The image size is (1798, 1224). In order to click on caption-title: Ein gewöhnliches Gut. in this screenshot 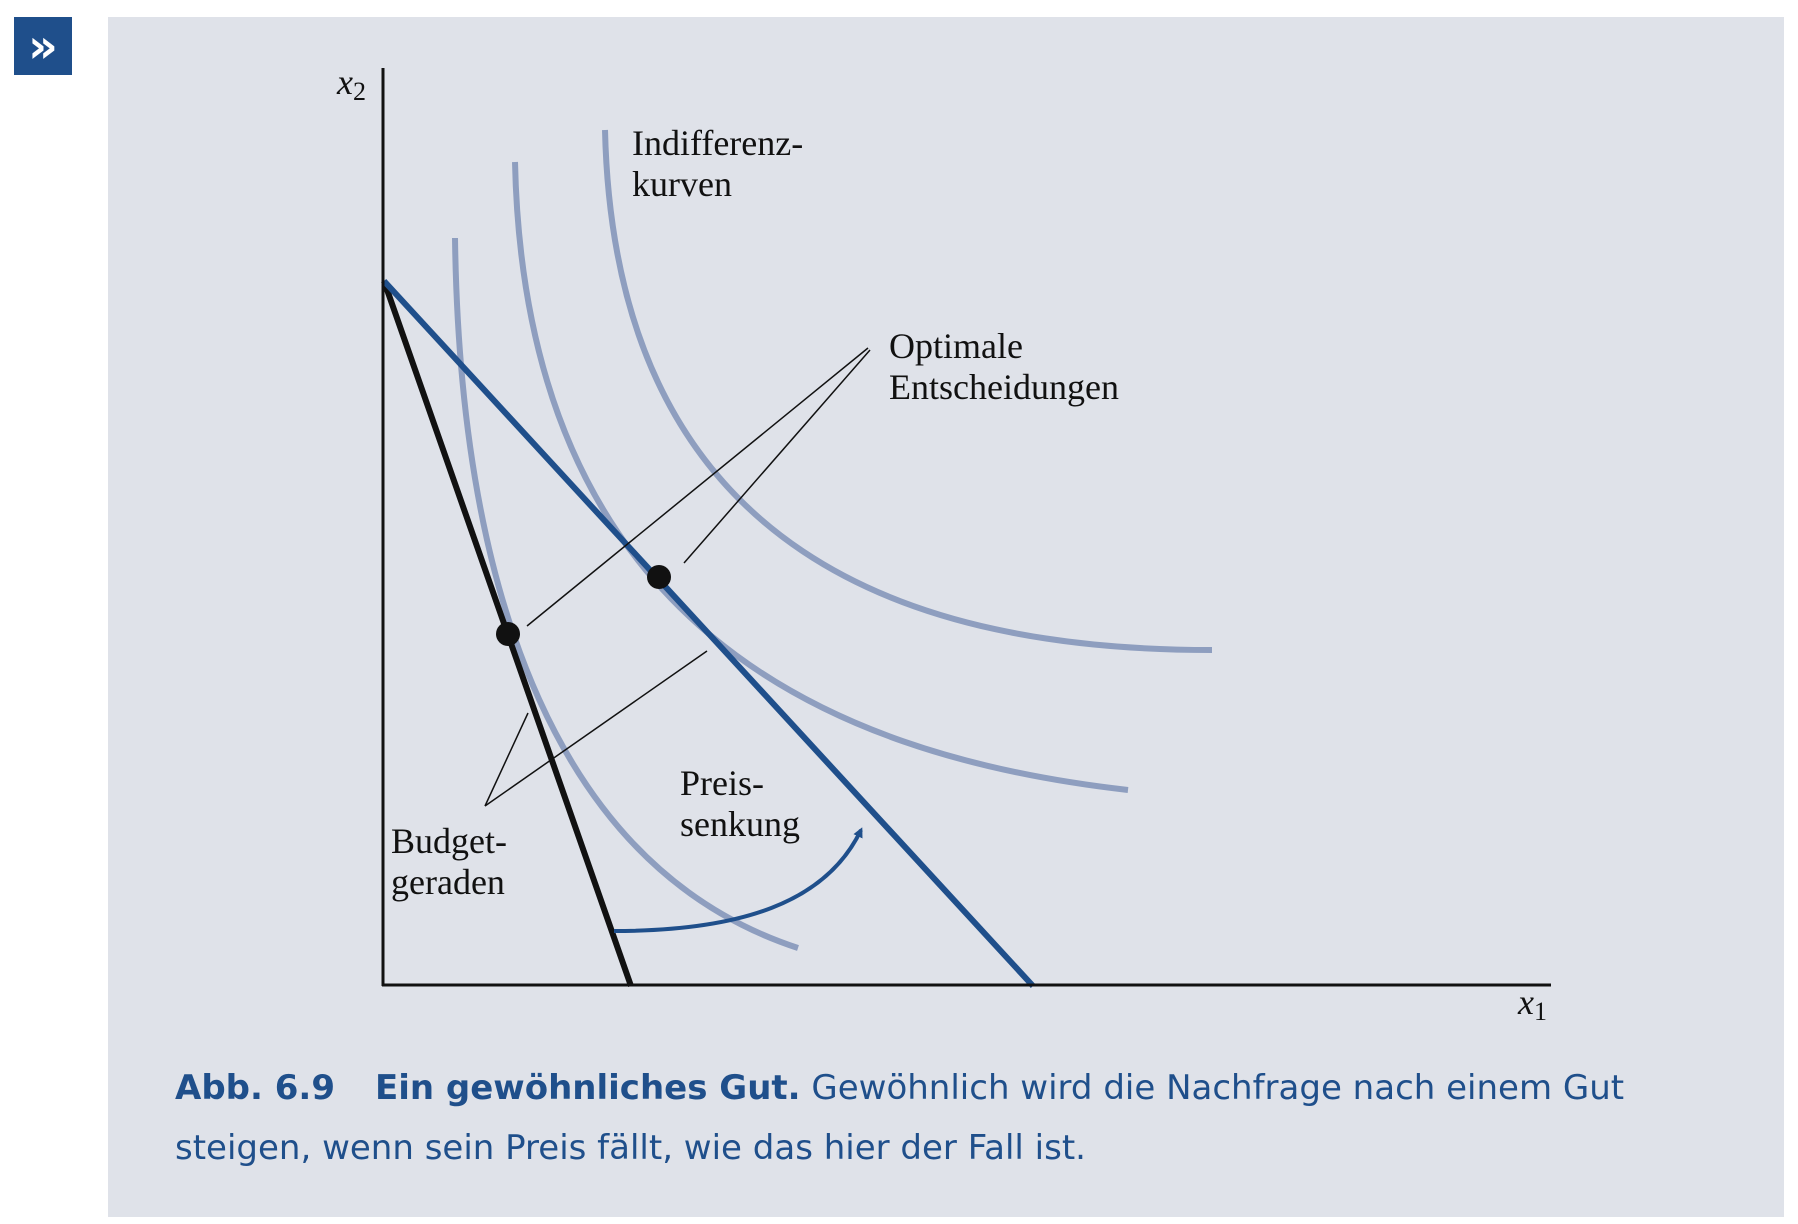, I will do `click(587, 1088)`.